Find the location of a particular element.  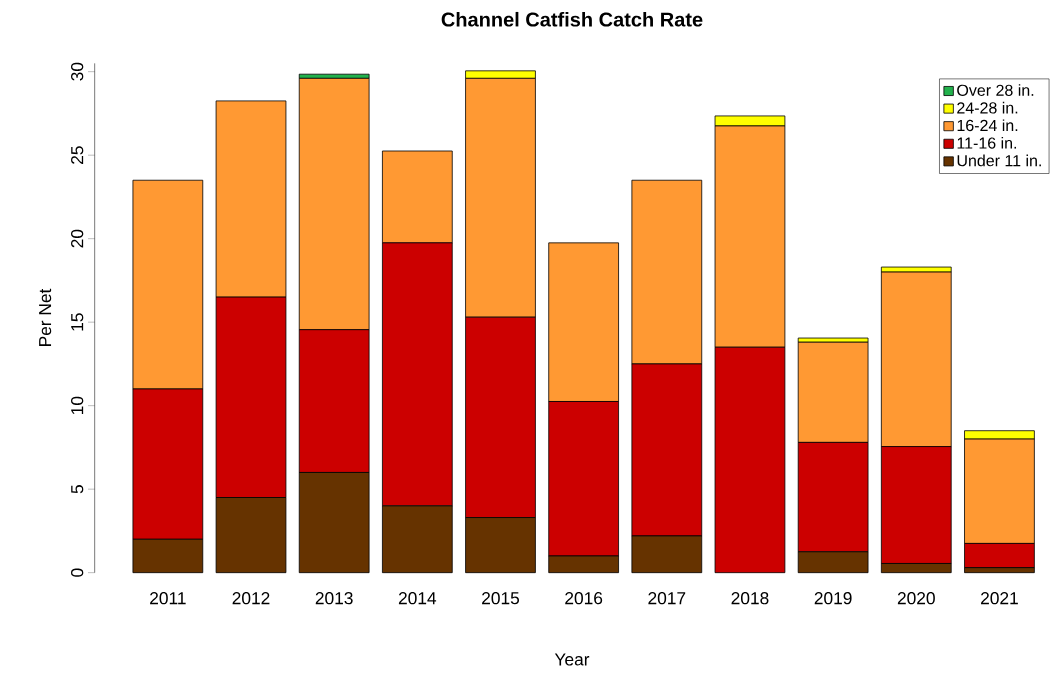

legend-label: 16-24 in. is located at coordinates (987, 125).